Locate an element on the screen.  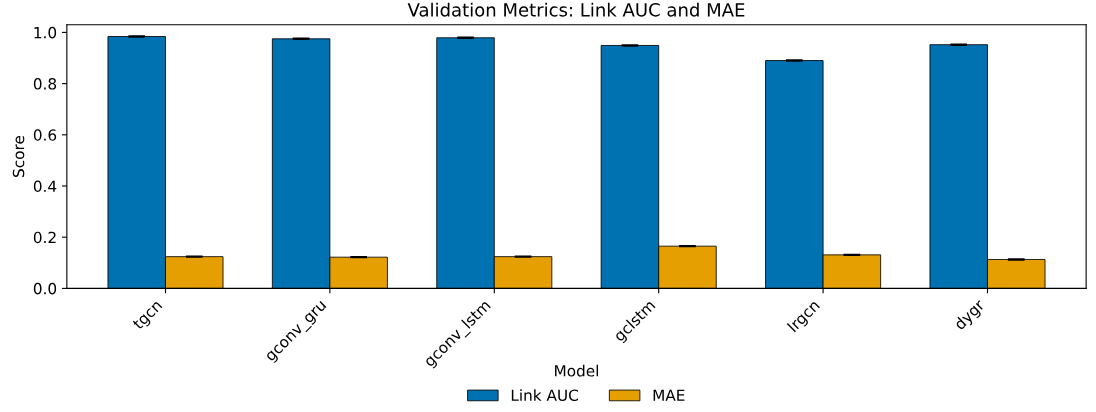
y-tick-label: 0.0 is located at coordinates (45, 288).